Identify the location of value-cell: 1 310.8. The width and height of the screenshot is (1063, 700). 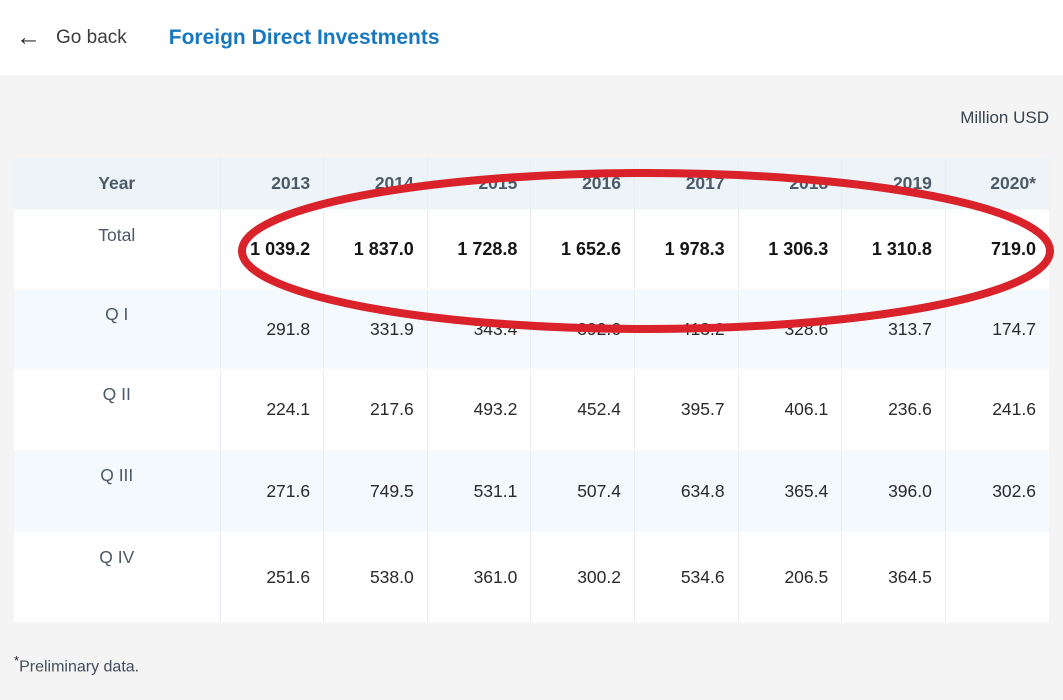
(893, 249).